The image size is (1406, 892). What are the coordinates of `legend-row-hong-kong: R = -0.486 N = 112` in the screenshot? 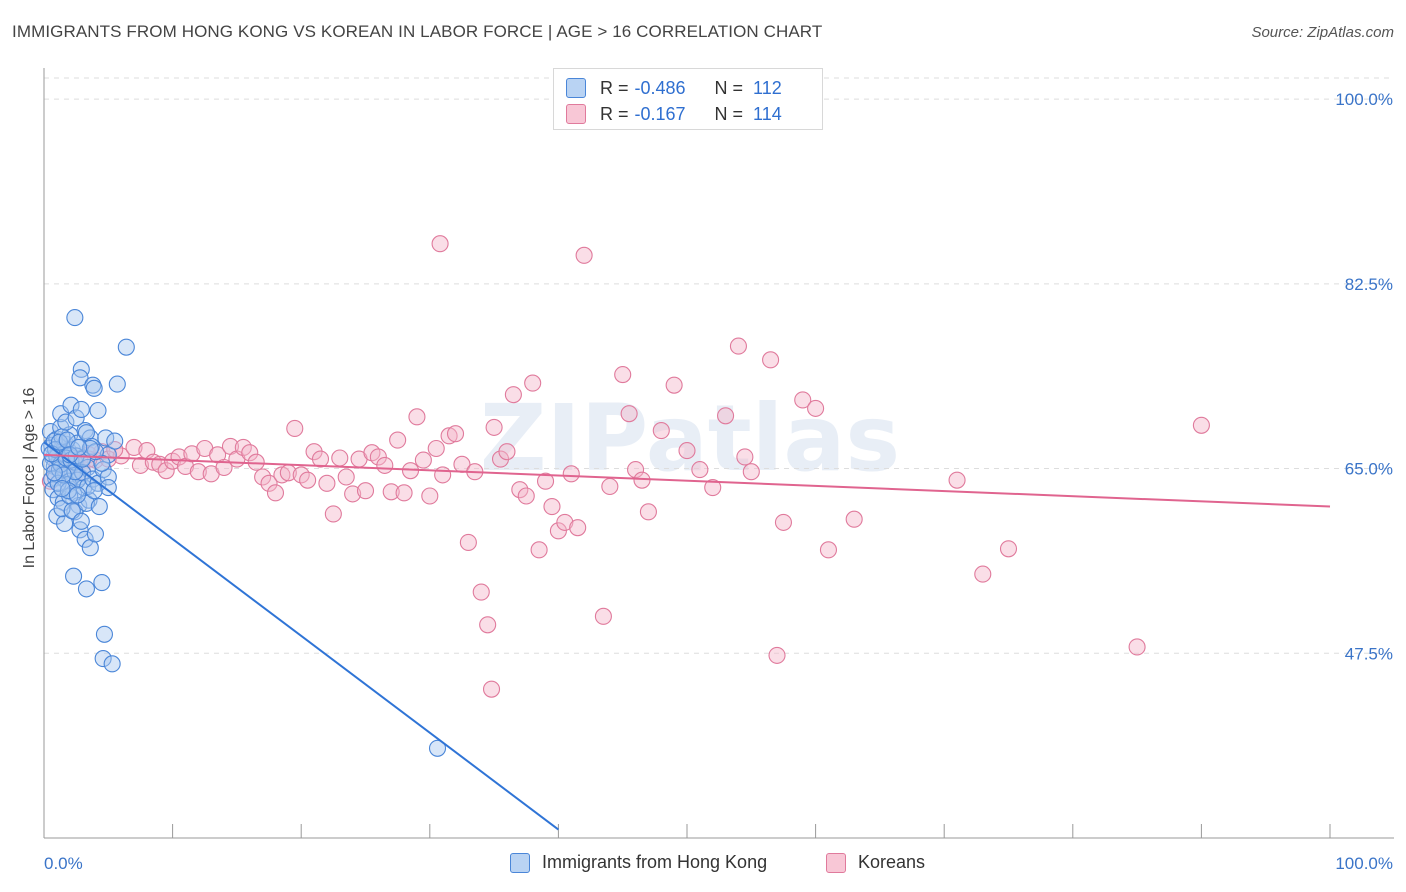 It's located at (674, 88).